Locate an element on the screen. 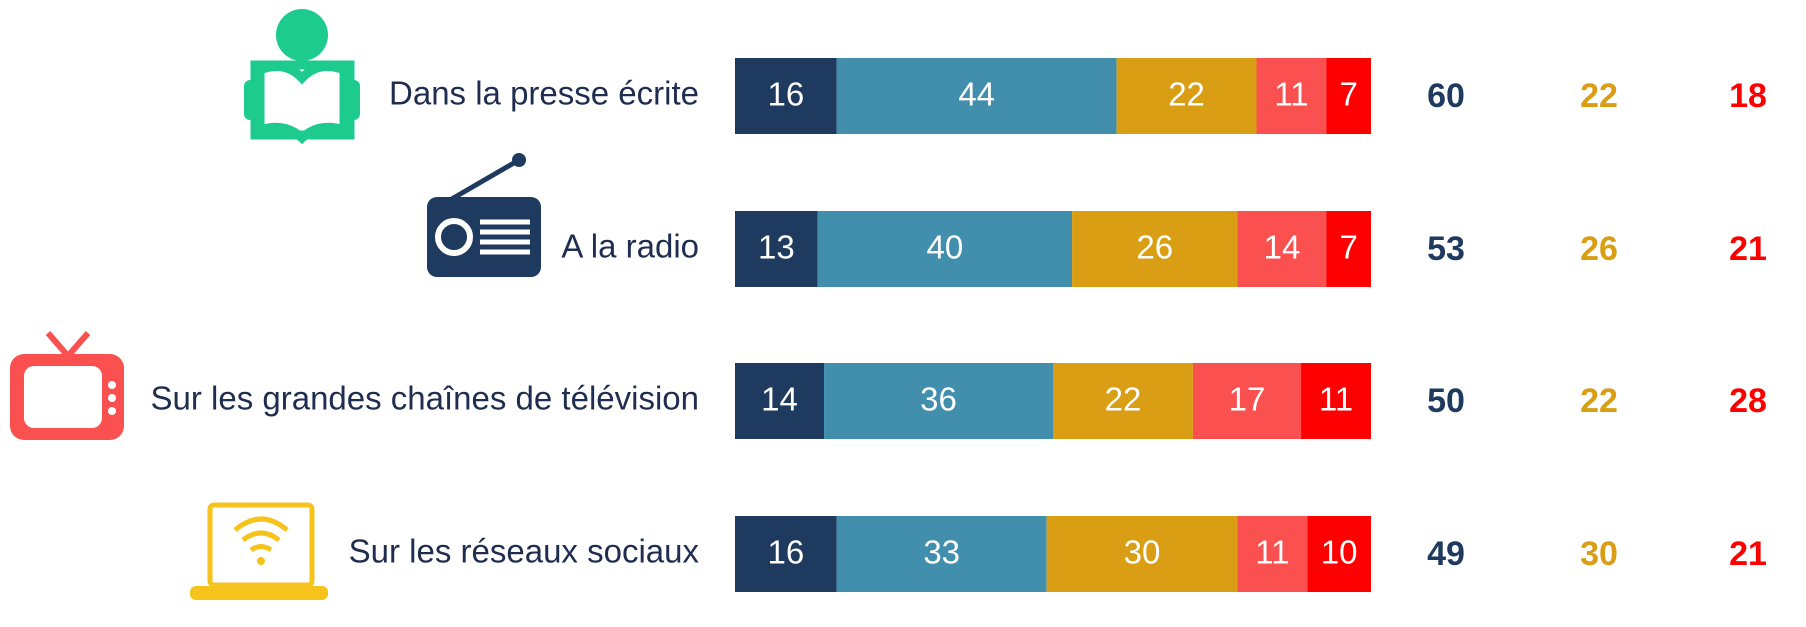 The height and width of the screenshot is (627, 1806). segment-label: 26 is located at coordinates (1154, 247).